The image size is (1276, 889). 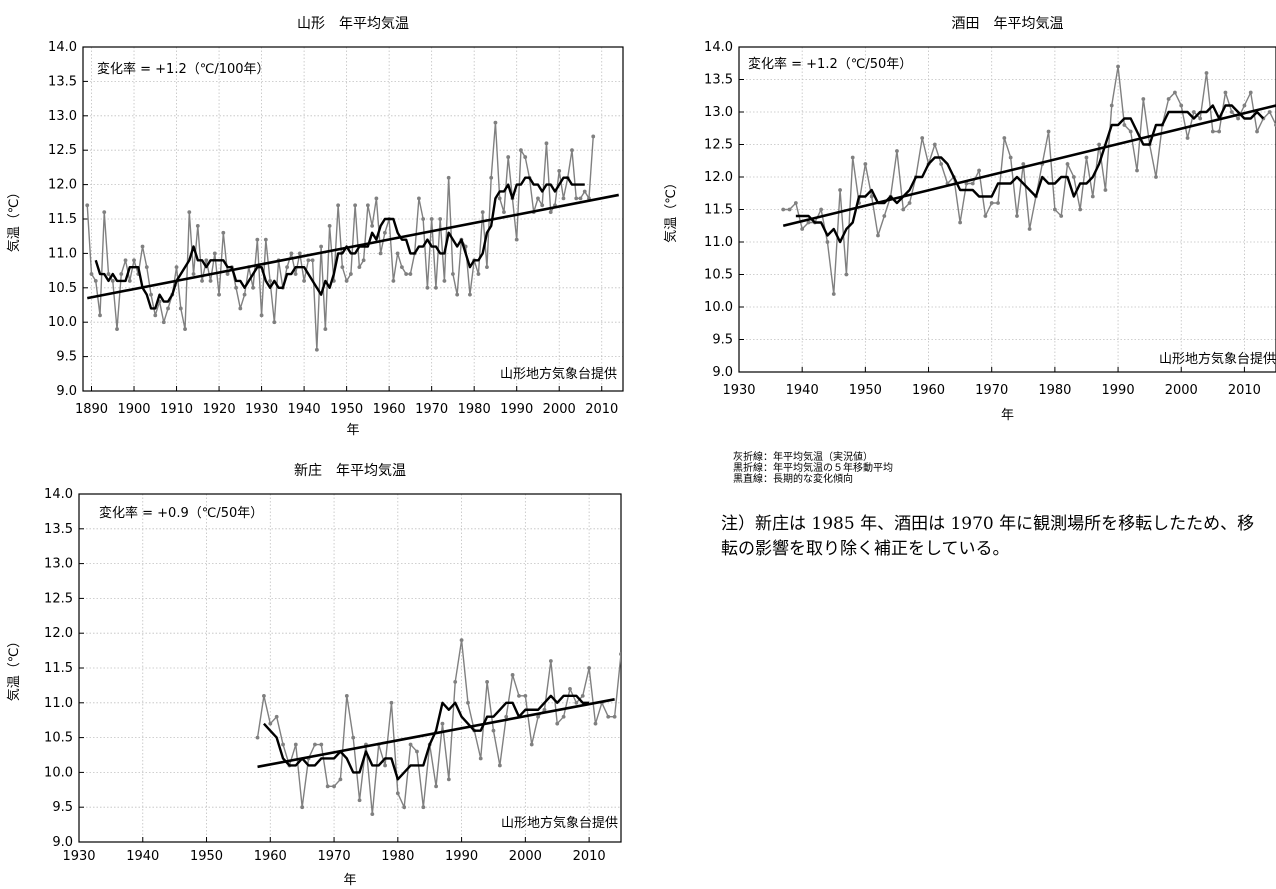 I want to click on chart-yamagata-xtick-label: 1910, so click(x=176, y=409).